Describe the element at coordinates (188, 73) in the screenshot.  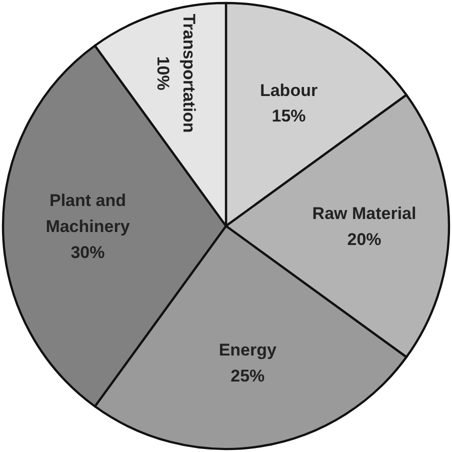
I see `slice-label: Transportation` at that location.